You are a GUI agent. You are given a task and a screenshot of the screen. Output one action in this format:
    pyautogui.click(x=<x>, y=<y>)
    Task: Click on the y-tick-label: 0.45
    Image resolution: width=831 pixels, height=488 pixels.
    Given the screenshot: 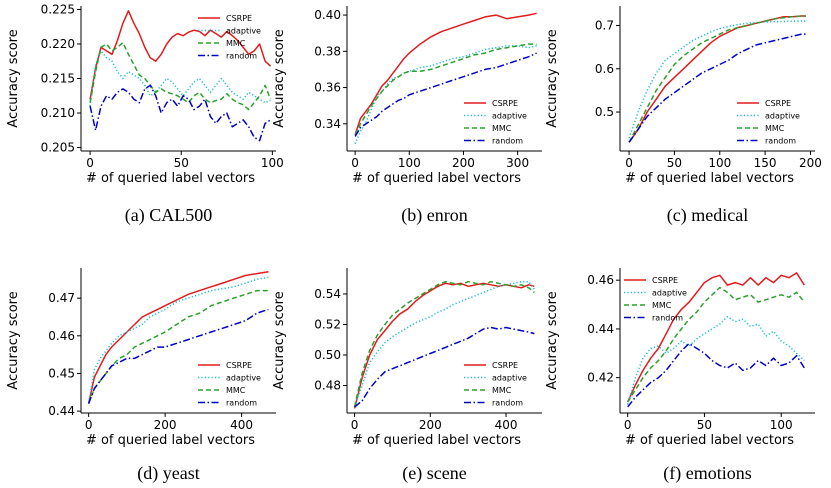 What is the action you would take?
    pyautogui.click(x=61, y=373)
    